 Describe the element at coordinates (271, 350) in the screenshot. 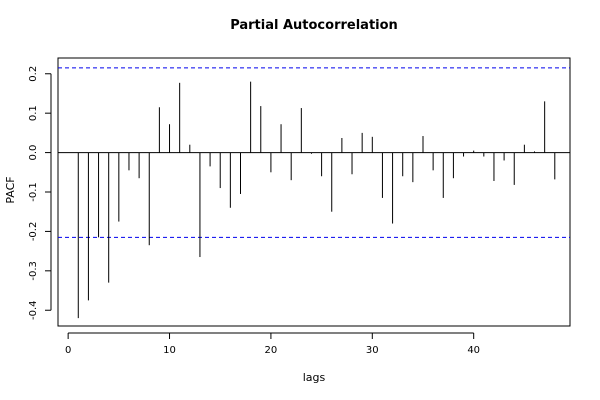

I see `x-tick-label: 20` at that location.